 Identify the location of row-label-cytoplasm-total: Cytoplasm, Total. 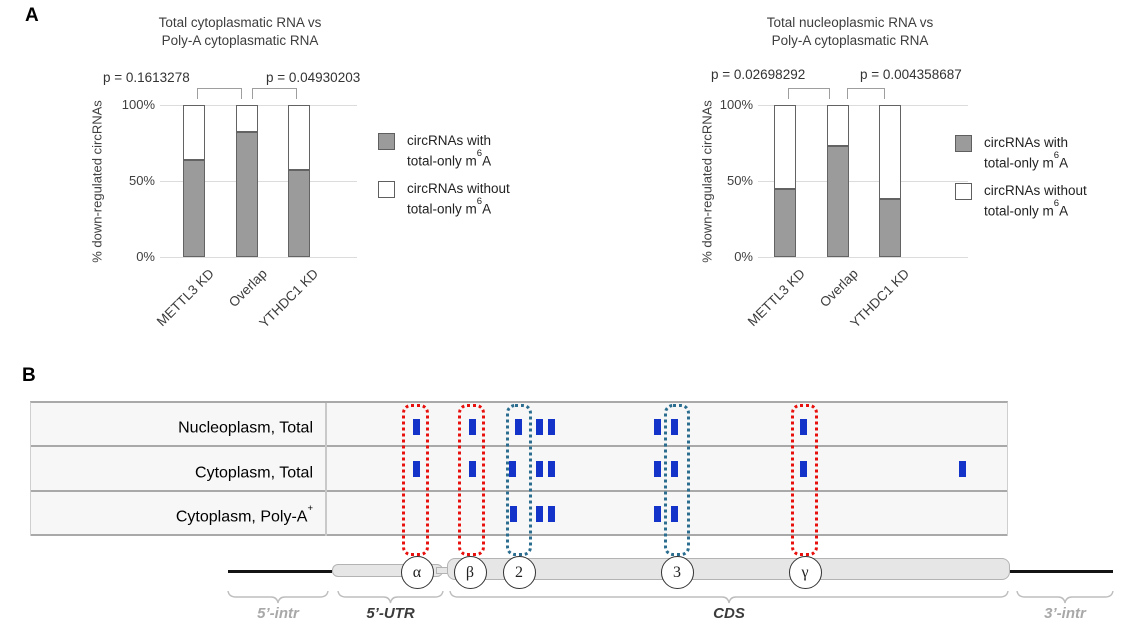
(163, 471).